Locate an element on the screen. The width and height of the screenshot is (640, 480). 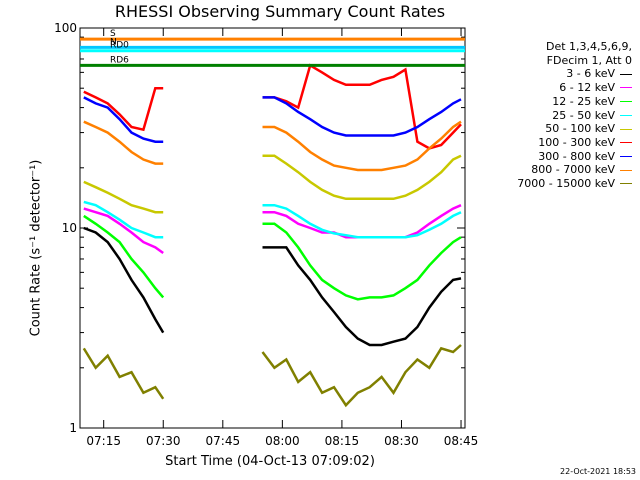
legend-entry-label: 50 - 100 keV is located at coordinates (580, 129).